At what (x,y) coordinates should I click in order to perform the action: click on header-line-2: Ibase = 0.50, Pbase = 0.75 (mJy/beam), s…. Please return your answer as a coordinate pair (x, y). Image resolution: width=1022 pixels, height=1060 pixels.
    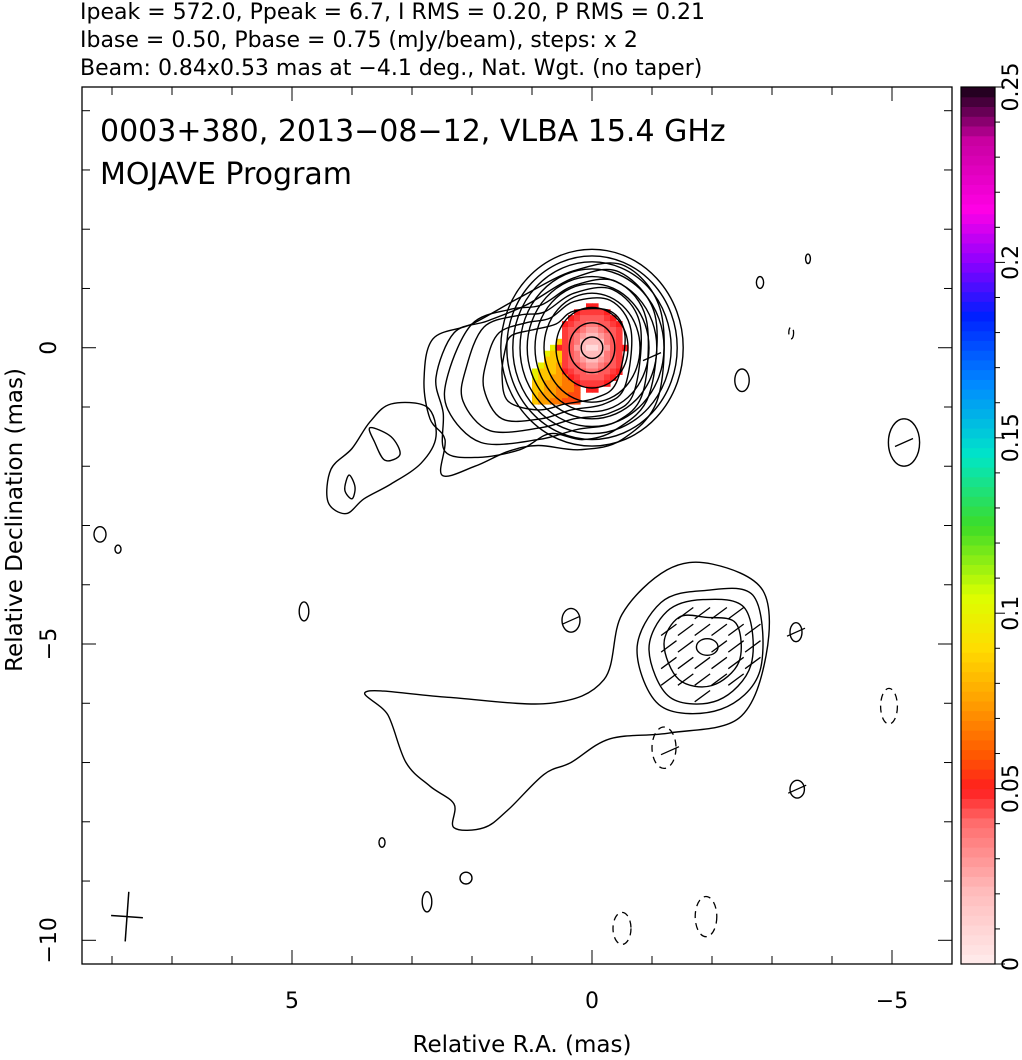
    Looking at the image, I should click on (359, 40).